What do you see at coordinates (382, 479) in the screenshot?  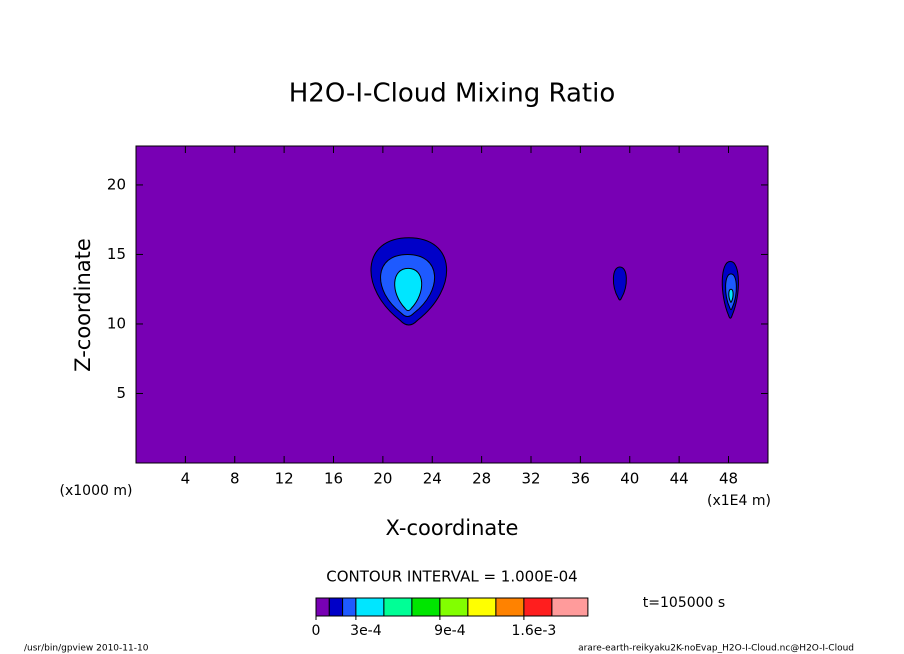 I see `x-tick-label: 20` at bounding box center [382, 479].